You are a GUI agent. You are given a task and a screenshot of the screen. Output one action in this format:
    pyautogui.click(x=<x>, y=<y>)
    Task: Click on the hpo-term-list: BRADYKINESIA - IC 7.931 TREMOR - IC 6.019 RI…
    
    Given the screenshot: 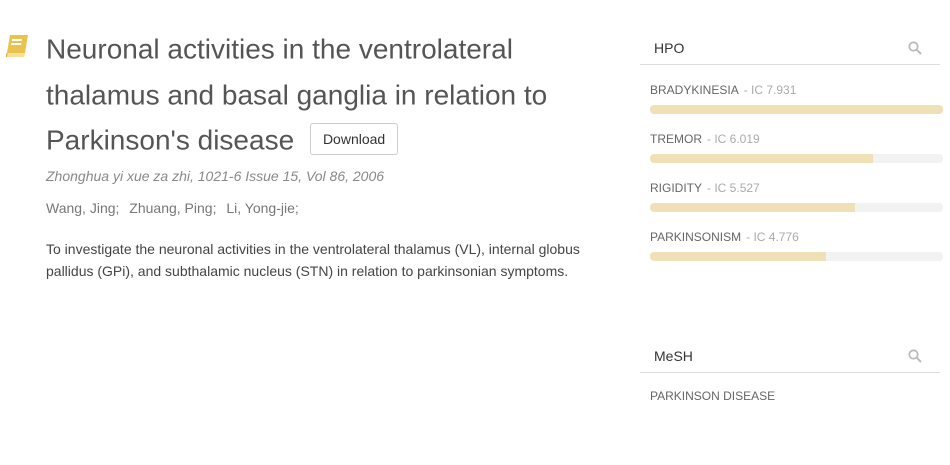 What is the action you would take?
    pyautogui.click(x=791, y=171)
    